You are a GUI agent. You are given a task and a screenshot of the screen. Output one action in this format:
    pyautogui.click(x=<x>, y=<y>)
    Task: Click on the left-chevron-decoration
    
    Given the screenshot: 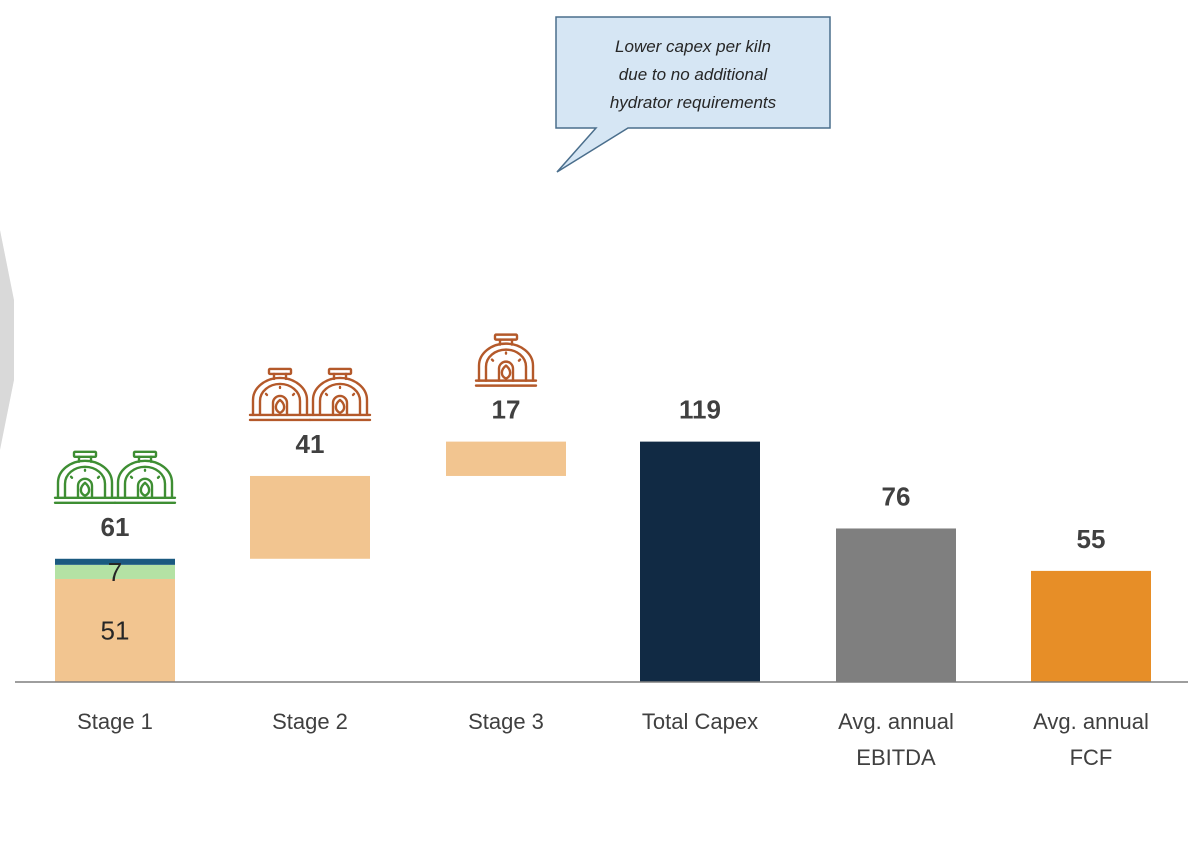 What is the action you would take?
    pyautogui.click(x=7, y=340)
    